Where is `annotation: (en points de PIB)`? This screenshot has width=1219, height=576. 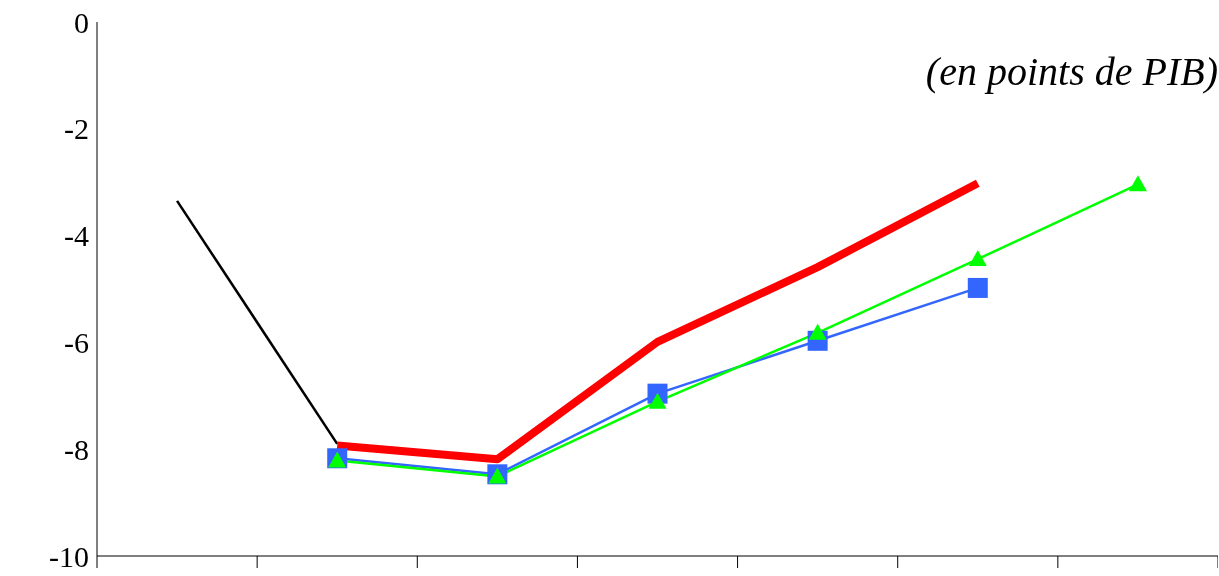 annotation: (en points de PIB) is located at coordinates (1071, 71).